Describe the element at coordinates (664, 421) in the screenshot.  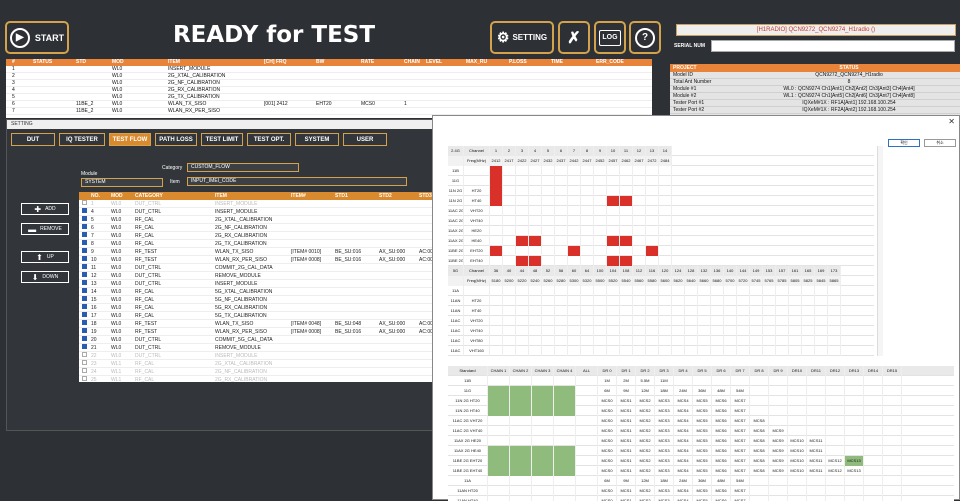
I see `data-rate-cell: MCS3` at that location.